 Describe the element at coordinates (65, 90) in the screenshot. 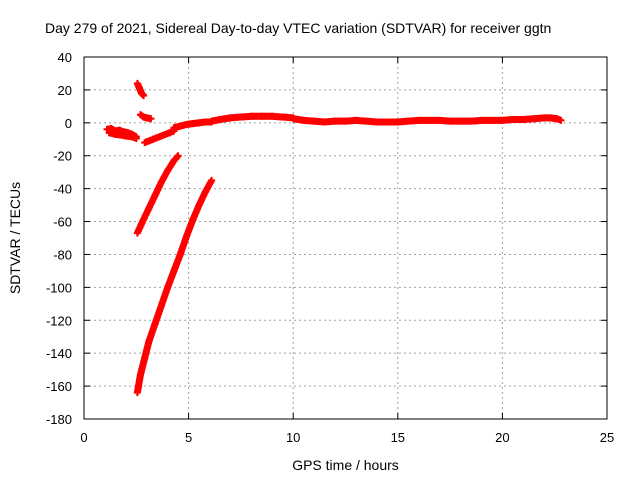

I see `y-tick-label: 20` at that location.